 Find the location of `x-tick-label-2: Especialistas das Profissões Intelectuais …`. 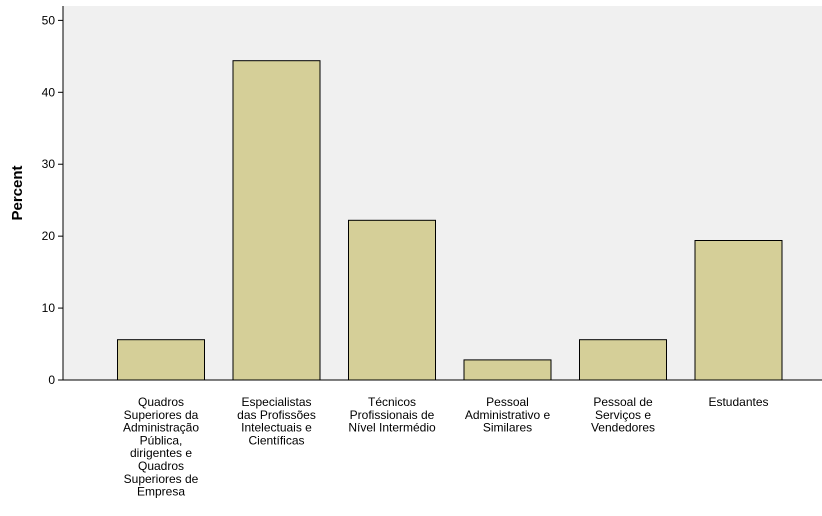

x-tick-label-2: Especialistas das Profissões Intelectuais … is located at coordinates (276, 421).